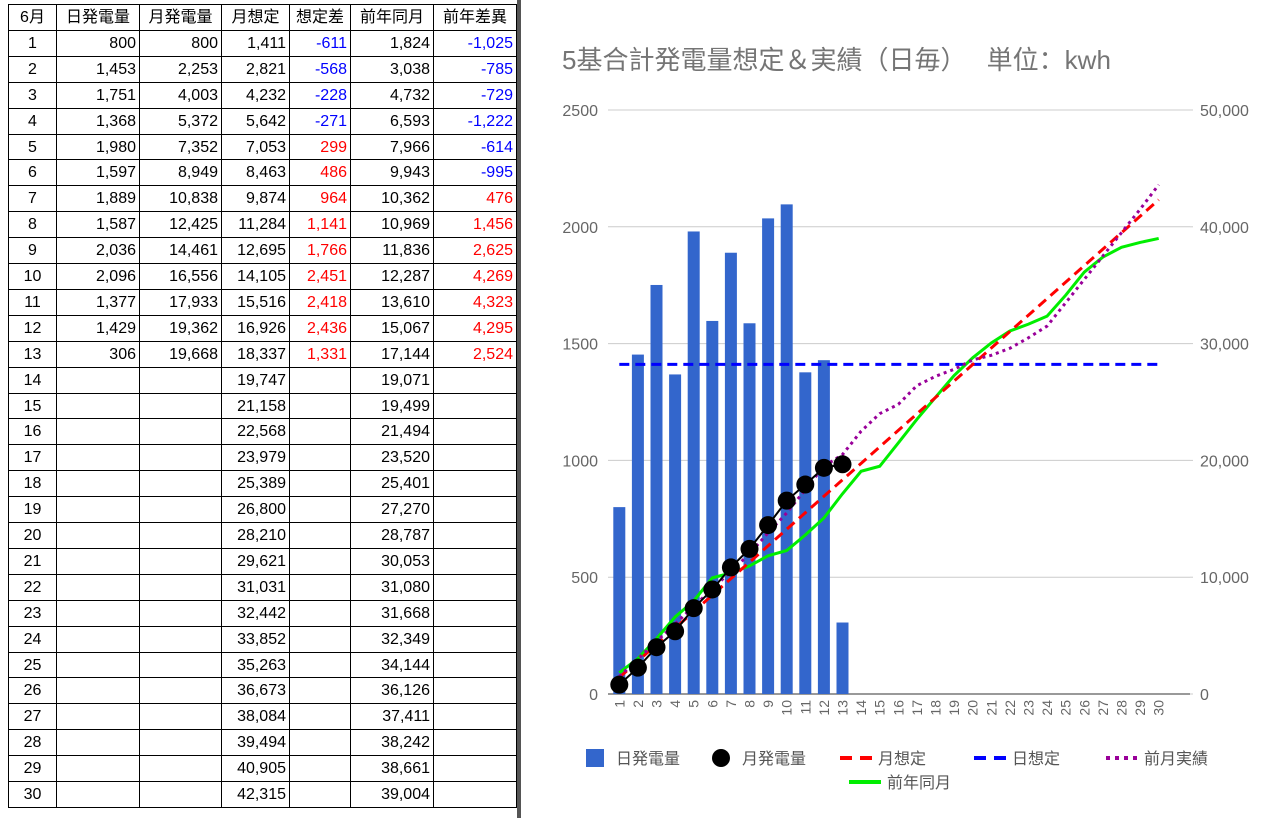  Describe the element at coordinates (1047, 708) in the screenshot. I see `x-tick-label: 24` at that location.